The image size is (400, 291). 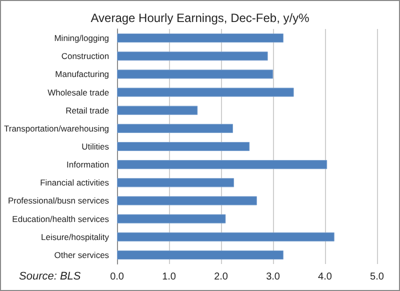 I want to click on x-tick-label: 0.0, so click(x=117, y=277).